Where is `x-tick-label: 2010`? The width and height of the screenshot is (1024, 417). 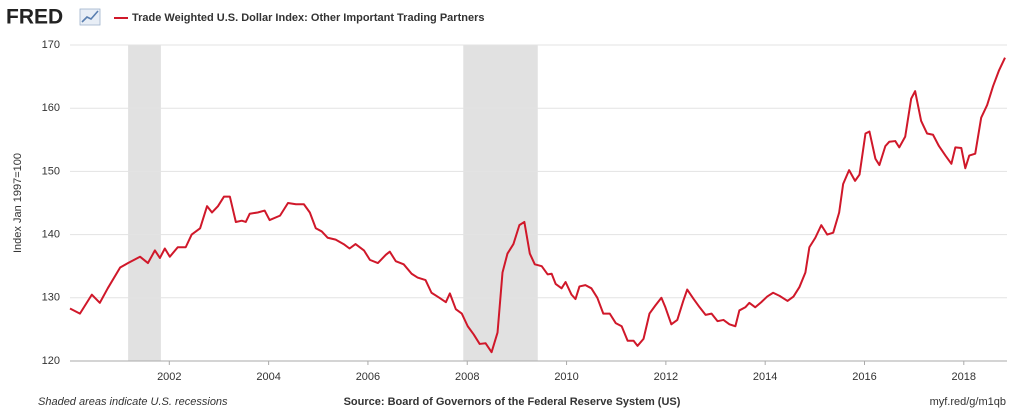
x-tick-label: 2010 is located at coordinates (566, 377).